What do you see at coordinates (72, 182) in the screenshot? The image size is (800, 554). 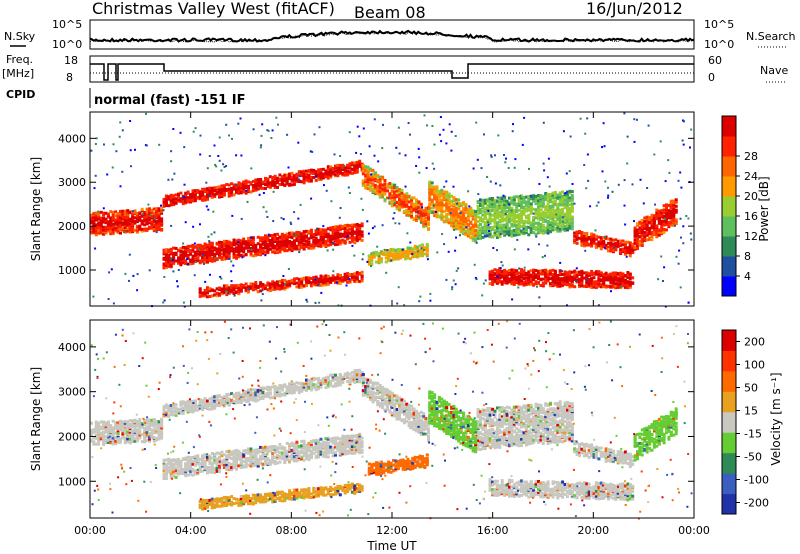 I see `power-ytick-label: 3000` at bounding box center [72, 182].